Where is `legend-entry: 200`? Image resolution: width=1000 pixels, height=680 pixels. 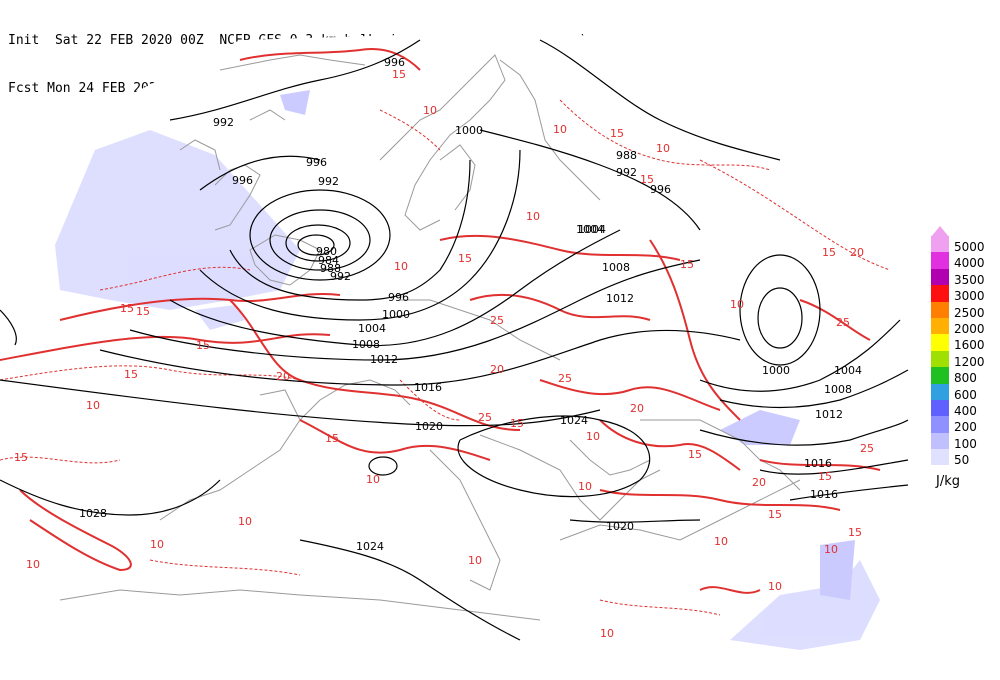
legend-entry: 200 is located at coordinates (963, 425).